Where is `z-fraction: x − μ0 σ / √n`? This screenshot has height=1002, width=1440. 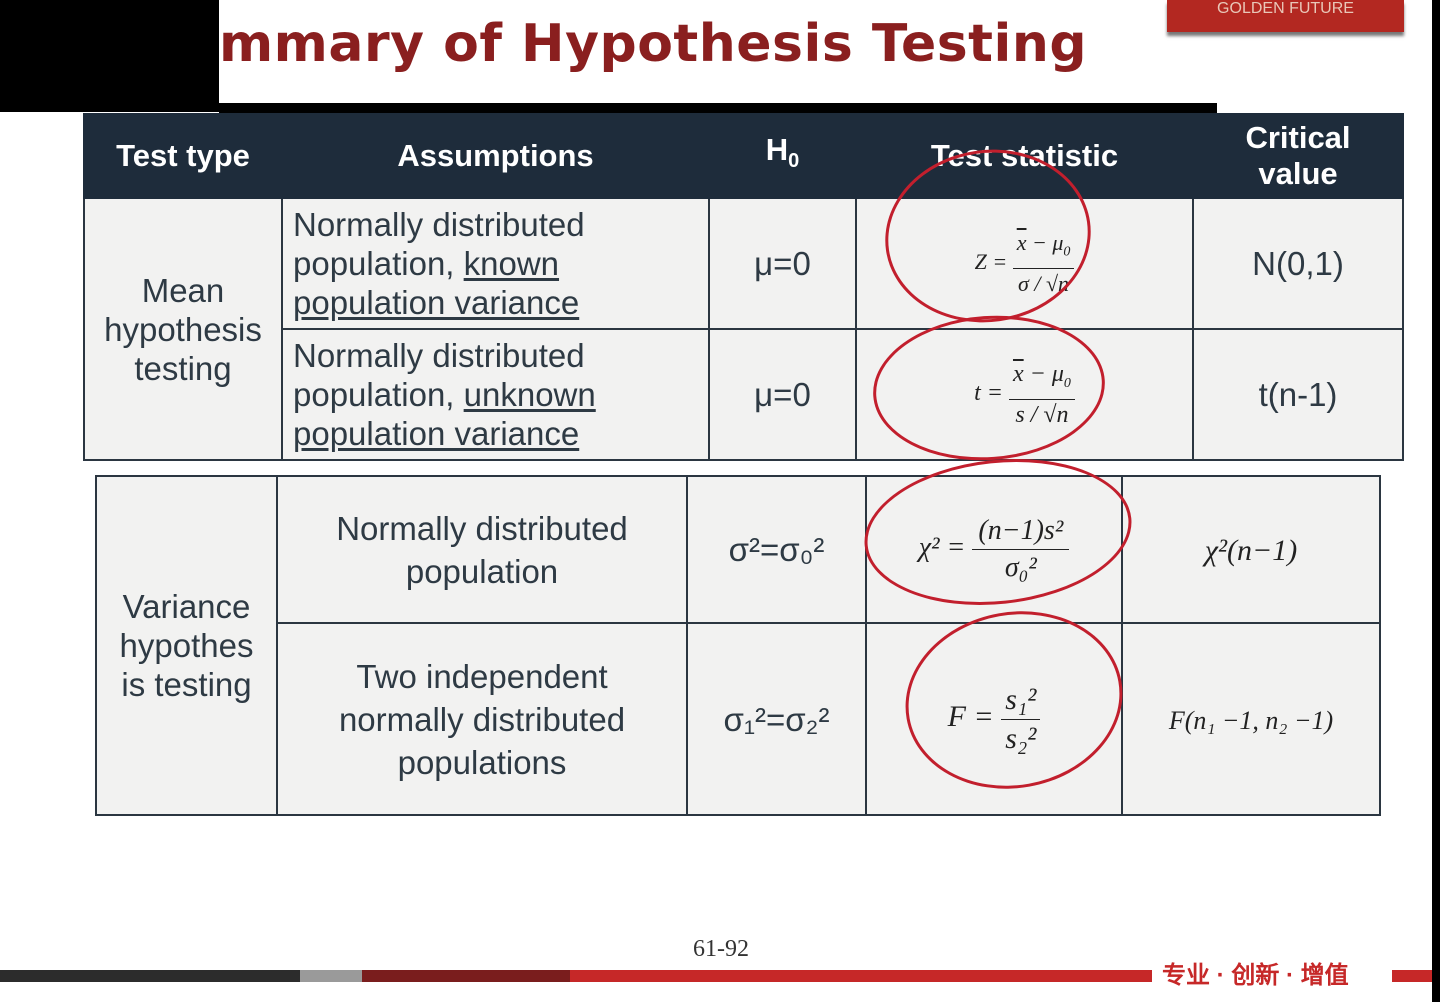
z-fraction: x − μ0 σ / √n is located at coordinates (1043, 263).